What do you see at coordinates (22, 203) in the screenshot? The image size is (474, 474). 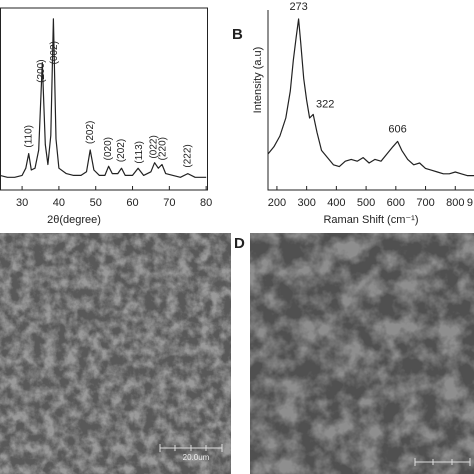 I see `x-tick-label: 30` at bounding box center [22, 203].